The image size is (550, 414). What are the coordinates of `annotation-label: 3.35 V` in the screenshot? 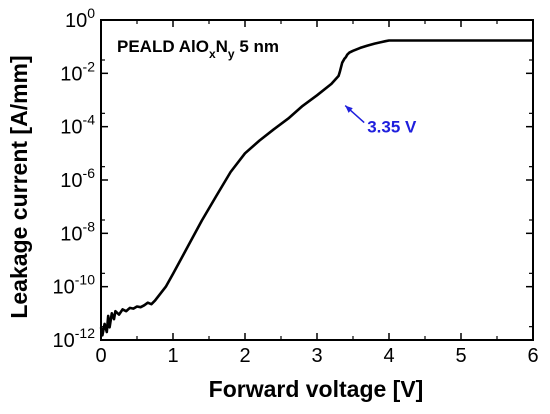 It's located at (392, 127).